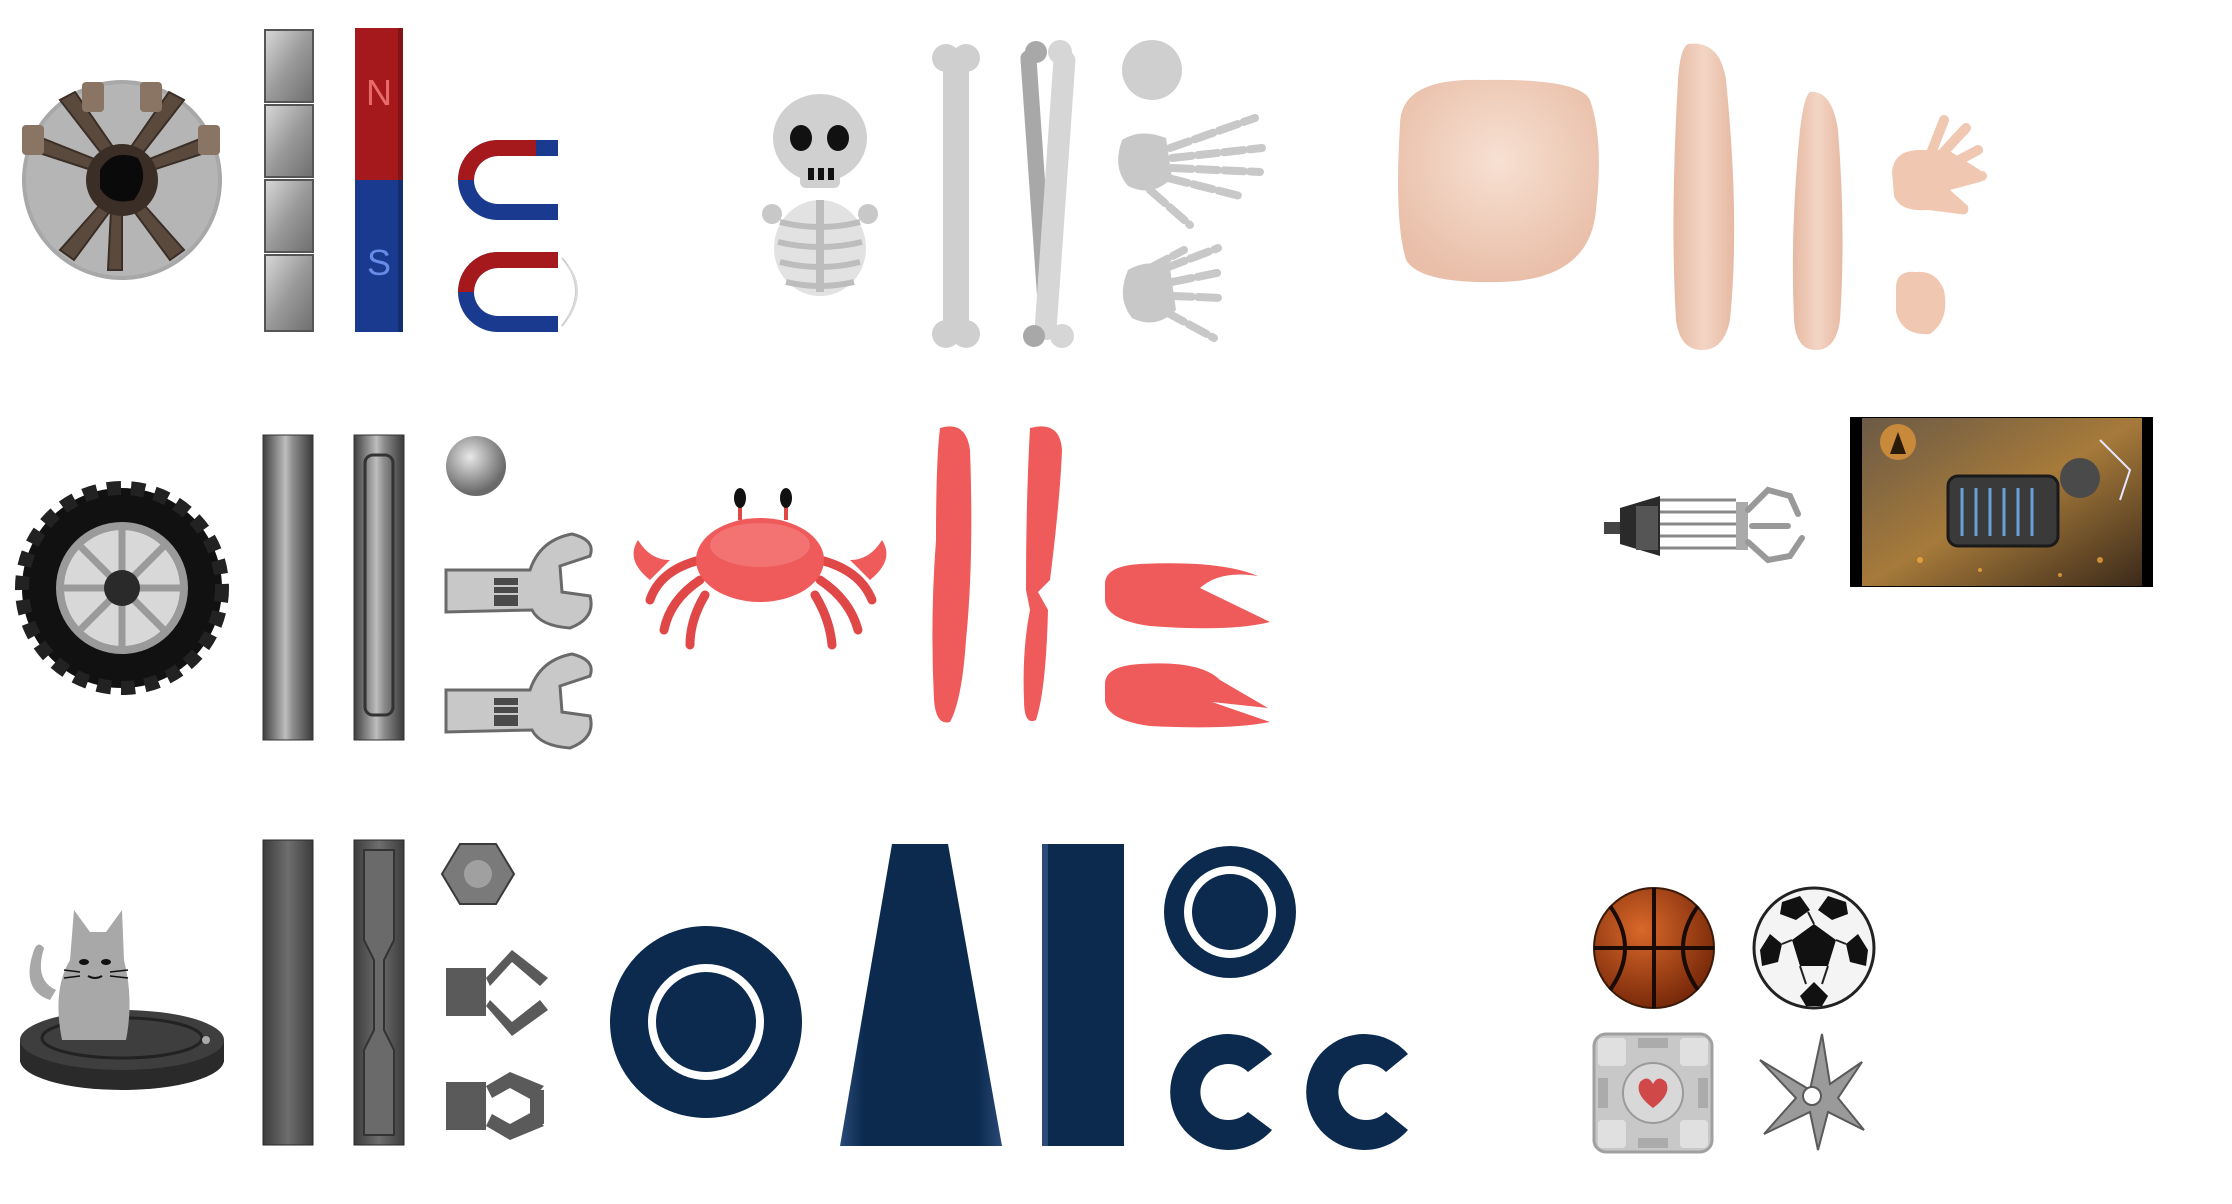 The height and width of the screenshot is (1204, 2232). What do you see at coordinates (760, 569) in the screenshot?
I see `crab-icon` at bounding box center [760, 569].